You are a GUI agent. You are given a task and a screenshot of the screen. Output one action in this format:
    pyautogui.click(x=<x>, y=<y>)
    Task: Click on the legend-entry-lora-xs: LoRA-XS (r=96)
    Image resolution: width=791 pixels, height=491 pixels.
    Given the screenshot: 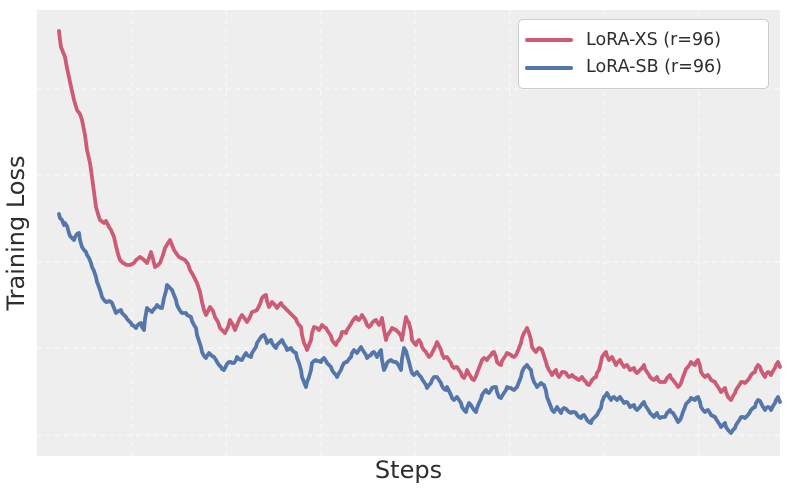 What is the action you would take?
    pyautogui.click(x=643, y=40)
    